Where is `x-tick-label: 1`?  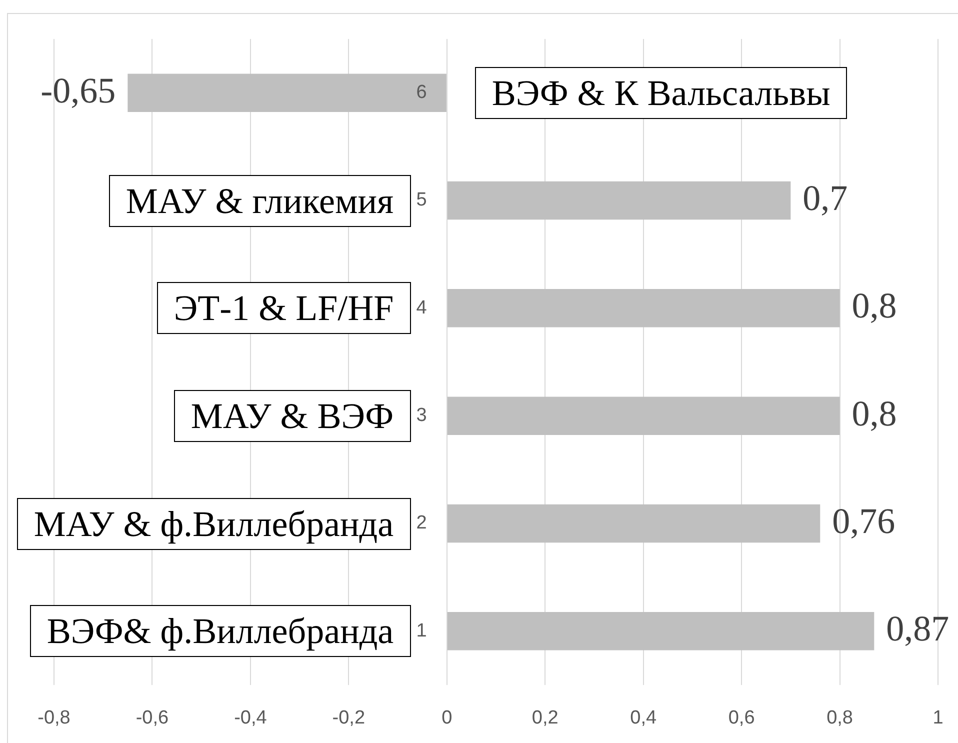 x-tick-label: 1 is located at coordinates (938, 718).